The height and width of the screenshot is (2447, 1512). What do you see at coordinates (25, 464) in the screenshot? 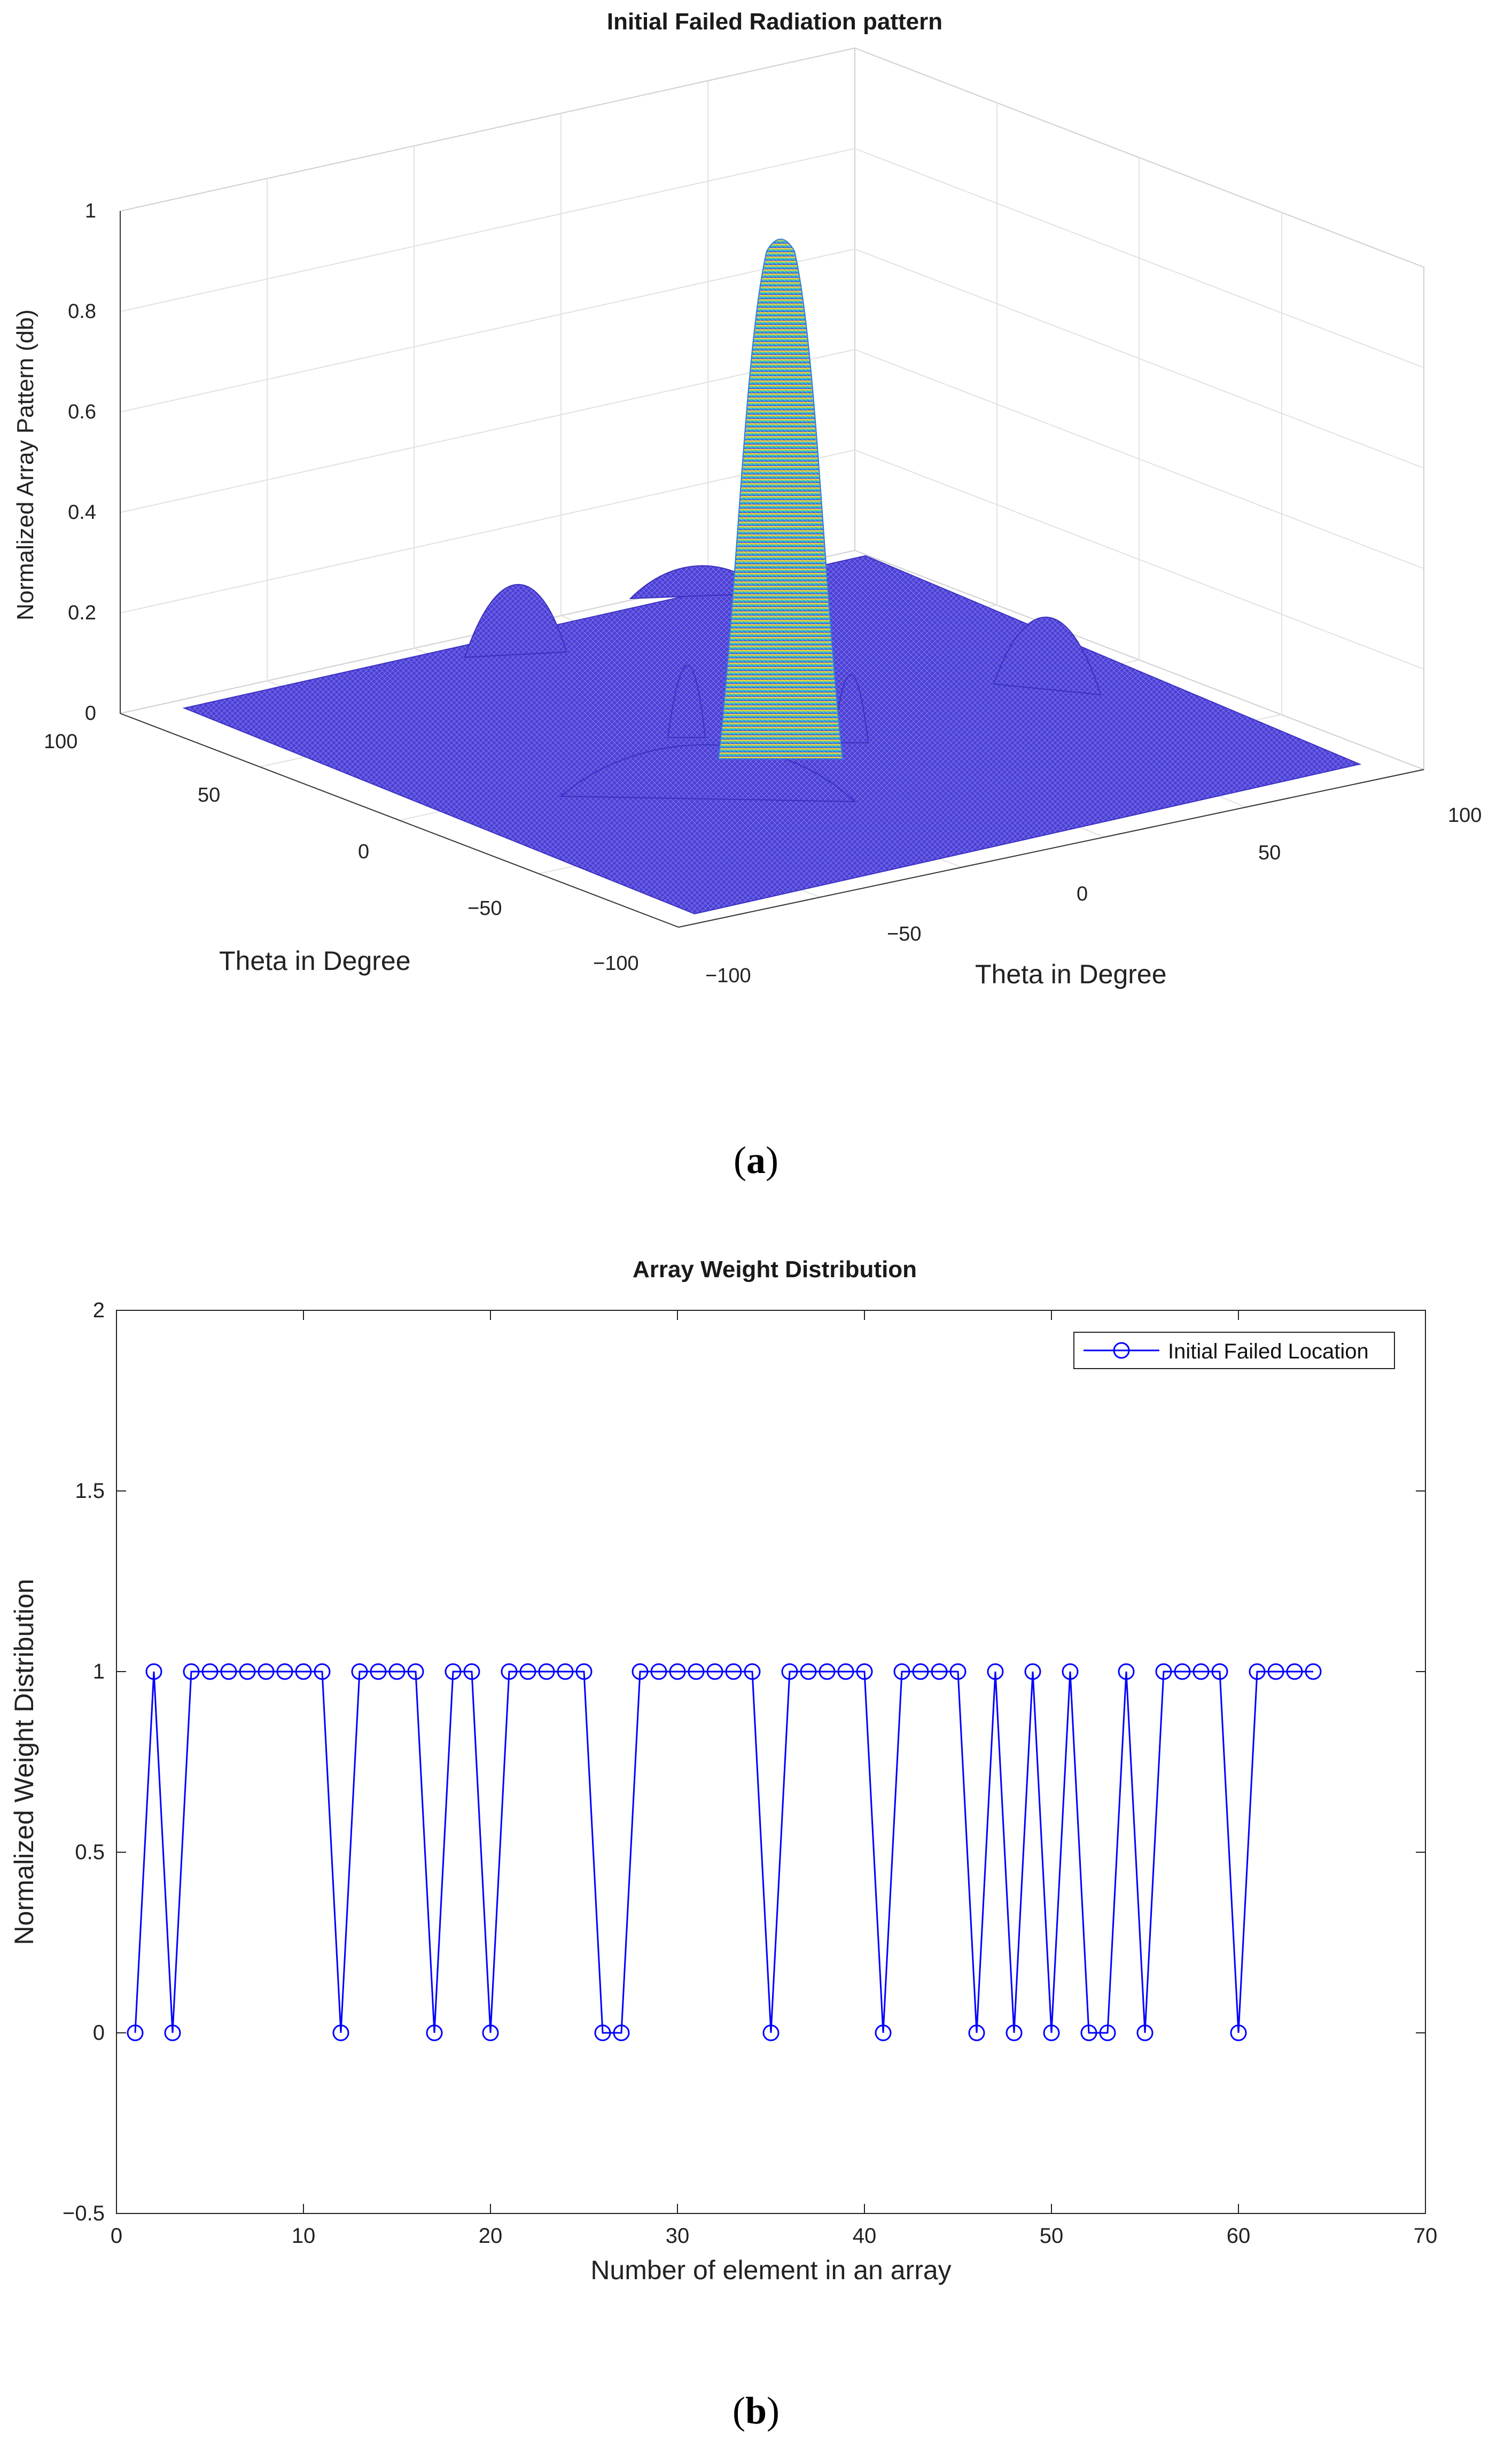
I see `z-axis-label: Normalized Array Pattern (db)` at bounding box center [25, 464].